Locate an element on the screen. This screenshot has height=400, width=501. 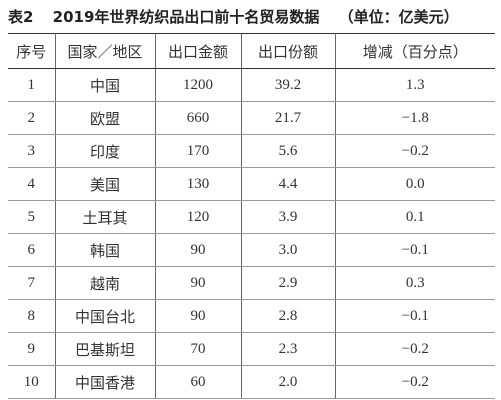
title-bar: 表2 2019年世界纺织品出口前十名贸易数据 （单位：亿美元） is located at coordinates (240, 18).